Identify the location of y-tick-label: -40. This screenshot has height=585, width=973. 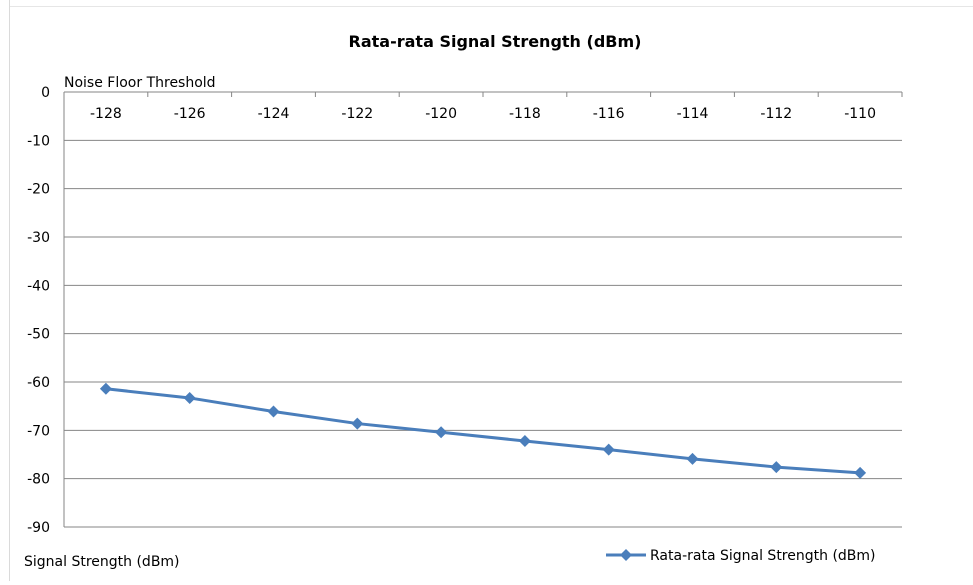
(38, 286).